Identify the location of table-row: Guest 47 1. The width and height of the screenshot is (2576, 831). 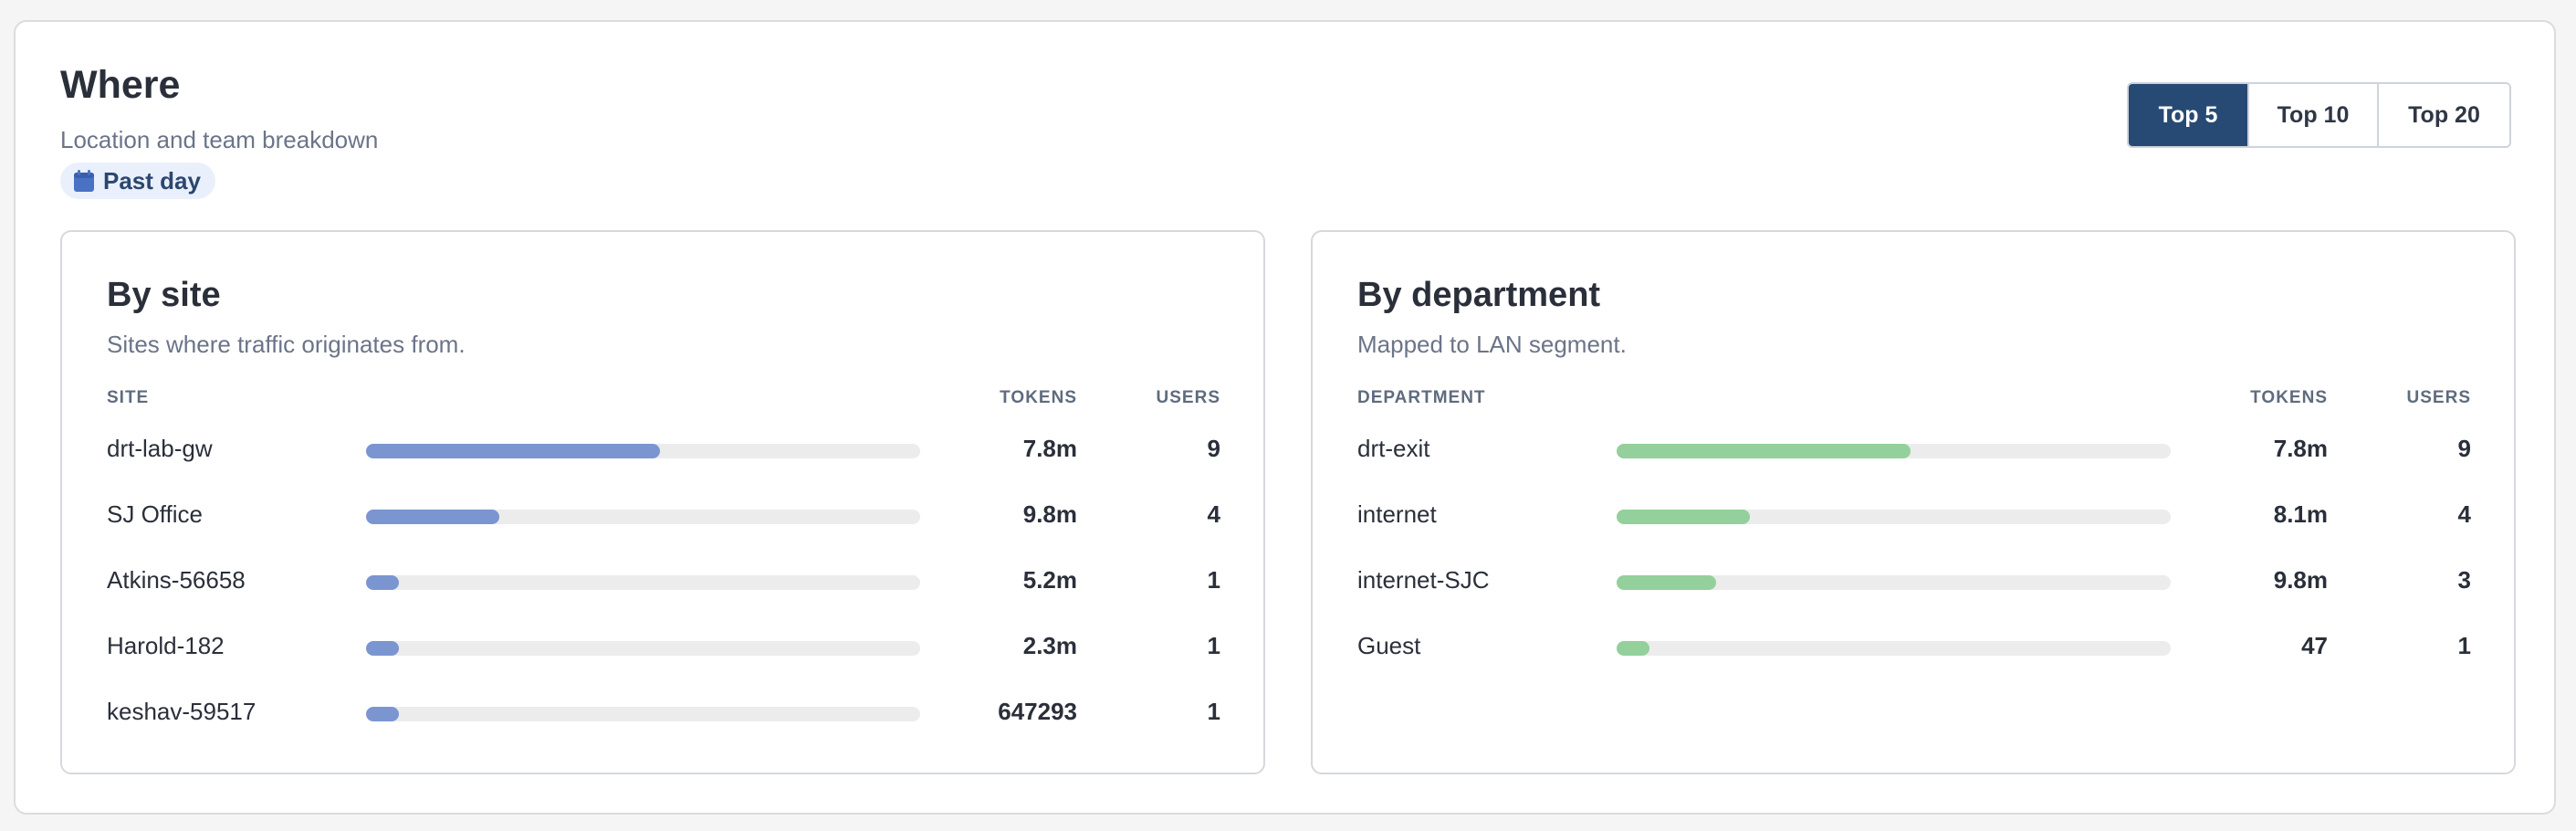
(1914, 647).